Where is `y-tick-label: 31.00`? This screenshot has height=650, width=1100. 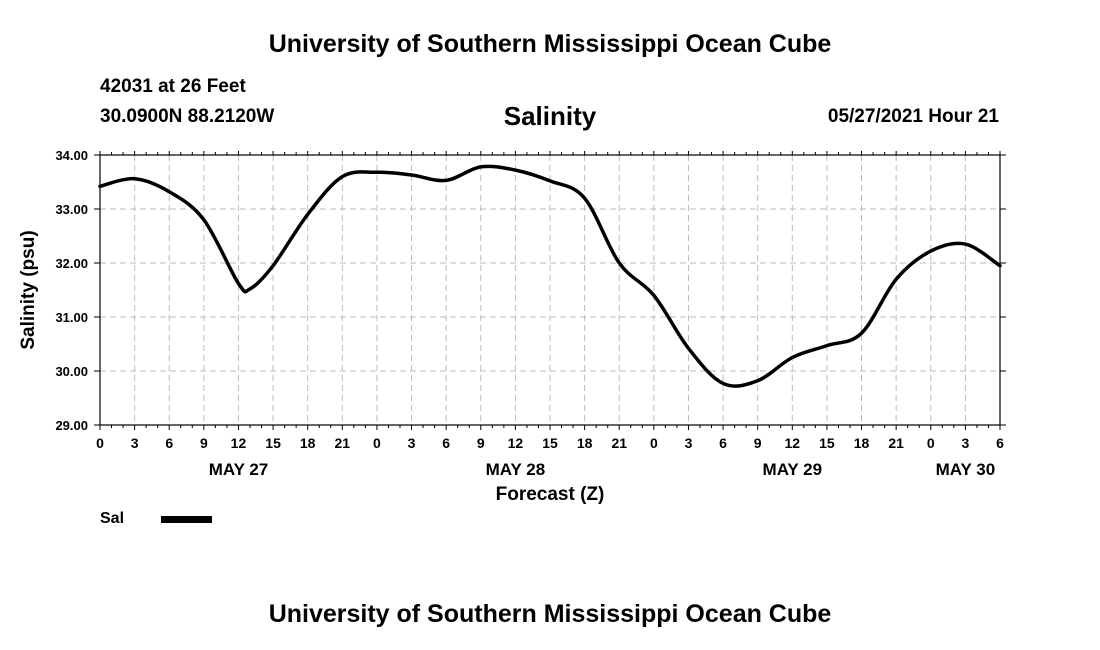
y-tick-label: 31.00 is located at coordinates (71, 317).